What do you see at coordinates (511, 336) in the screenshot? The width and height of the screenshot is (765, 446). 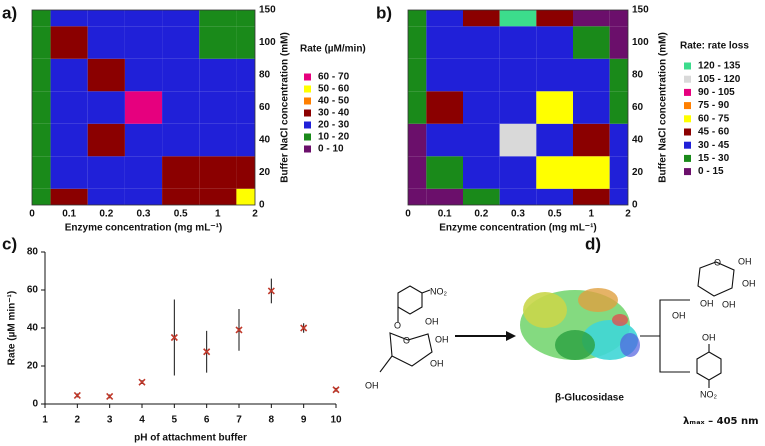 I see `arrow-head` at bounding box center [511, 336].